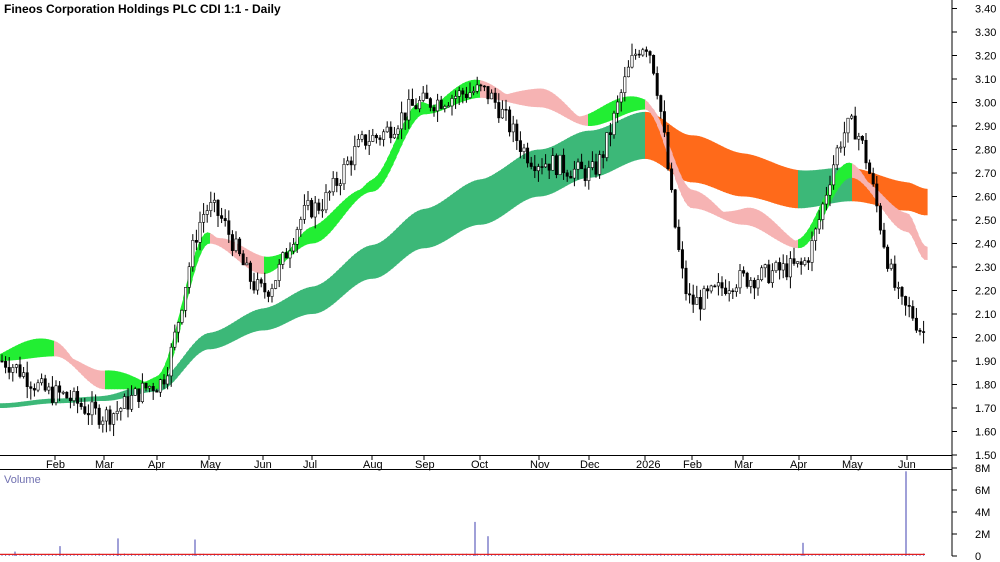  Describe the element at coordinates (985, 174) in the screenshot. I see `price-tick-label: 2.70` at that location.